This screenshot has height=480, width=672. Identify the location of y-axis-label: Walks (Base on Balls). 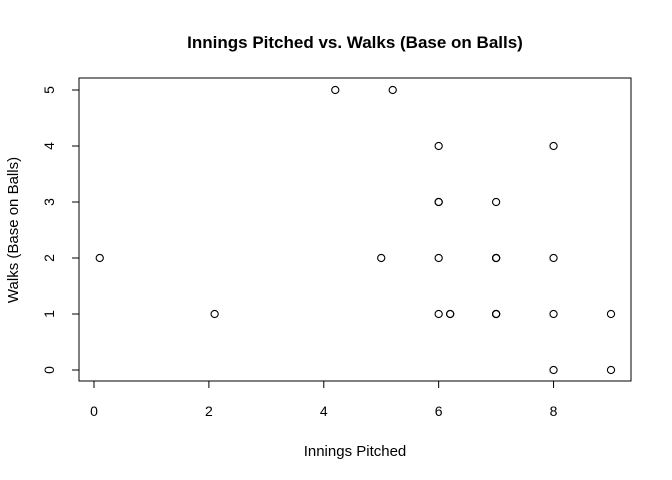
(13, 230).